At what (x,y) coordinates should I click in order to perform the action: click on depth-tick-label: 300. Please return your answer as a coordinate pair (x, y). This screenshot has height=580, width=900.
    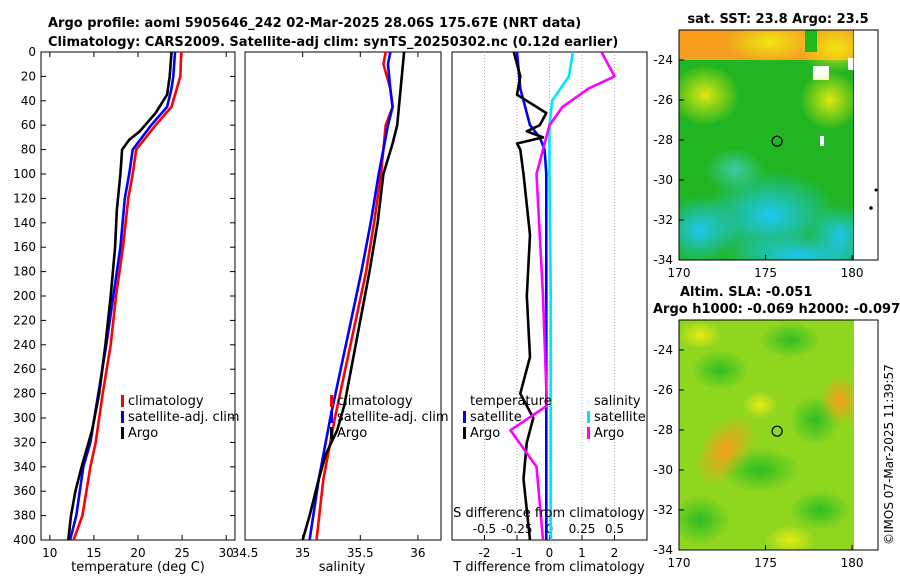
    Looking at the image, I should click on (24, 418).